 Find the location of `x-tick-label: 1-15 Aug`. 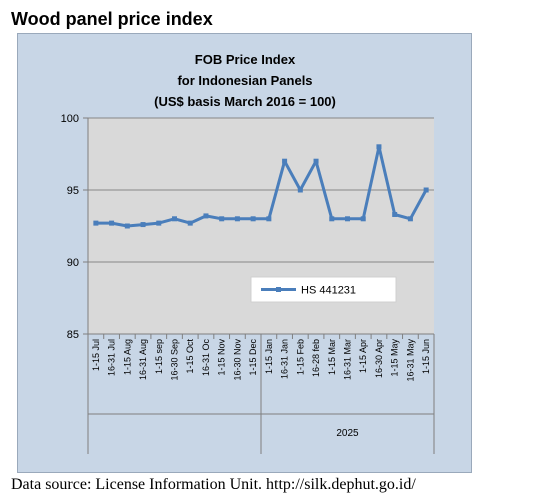

x-tick-label: 1-15 Aug is located at coordinates (127, 357).